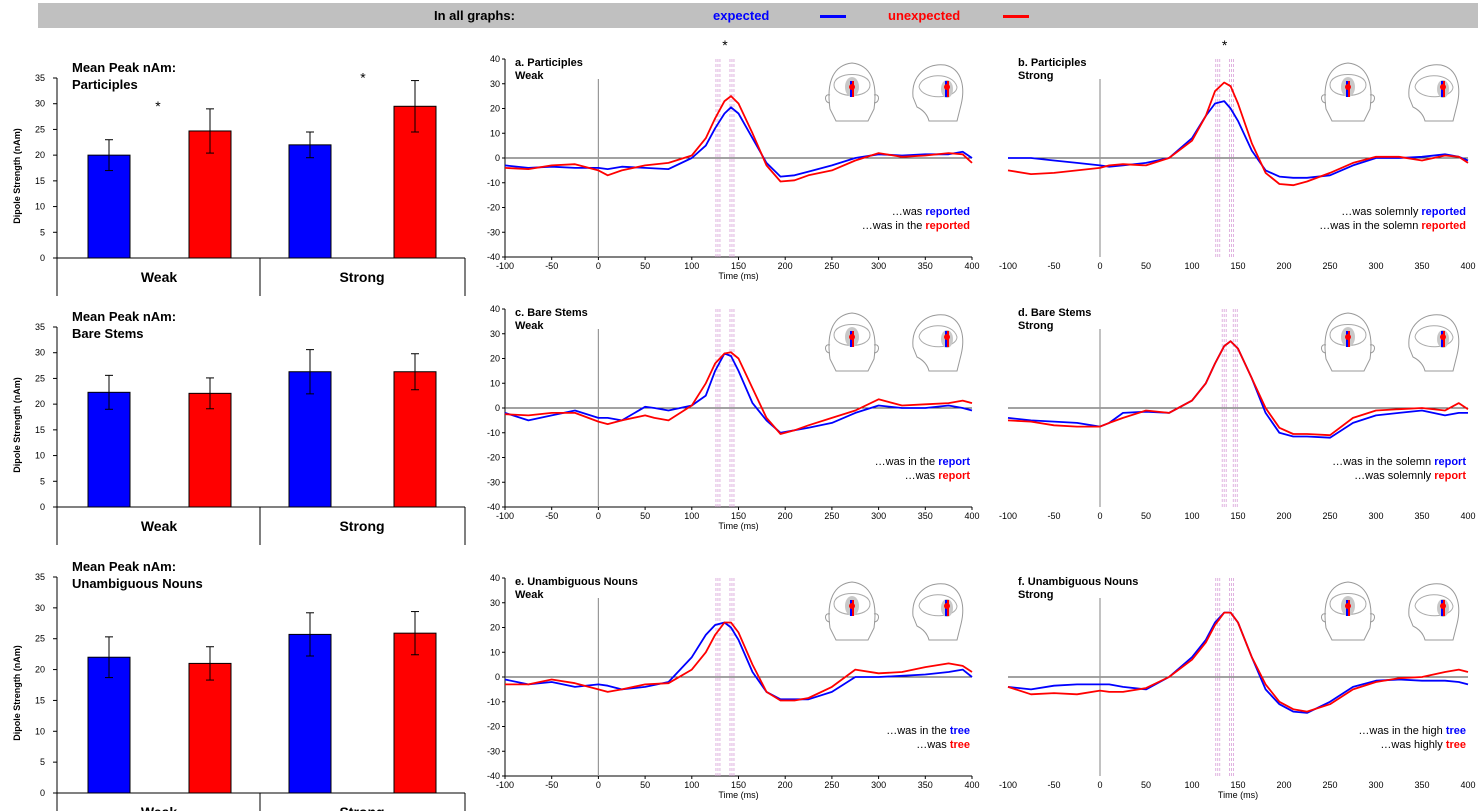 The image size is (1479, 811). What do you see at coordinates (741, 15) in the screenshot?
I see `legend-expected-label: expected` at bounding box center [741, 15].